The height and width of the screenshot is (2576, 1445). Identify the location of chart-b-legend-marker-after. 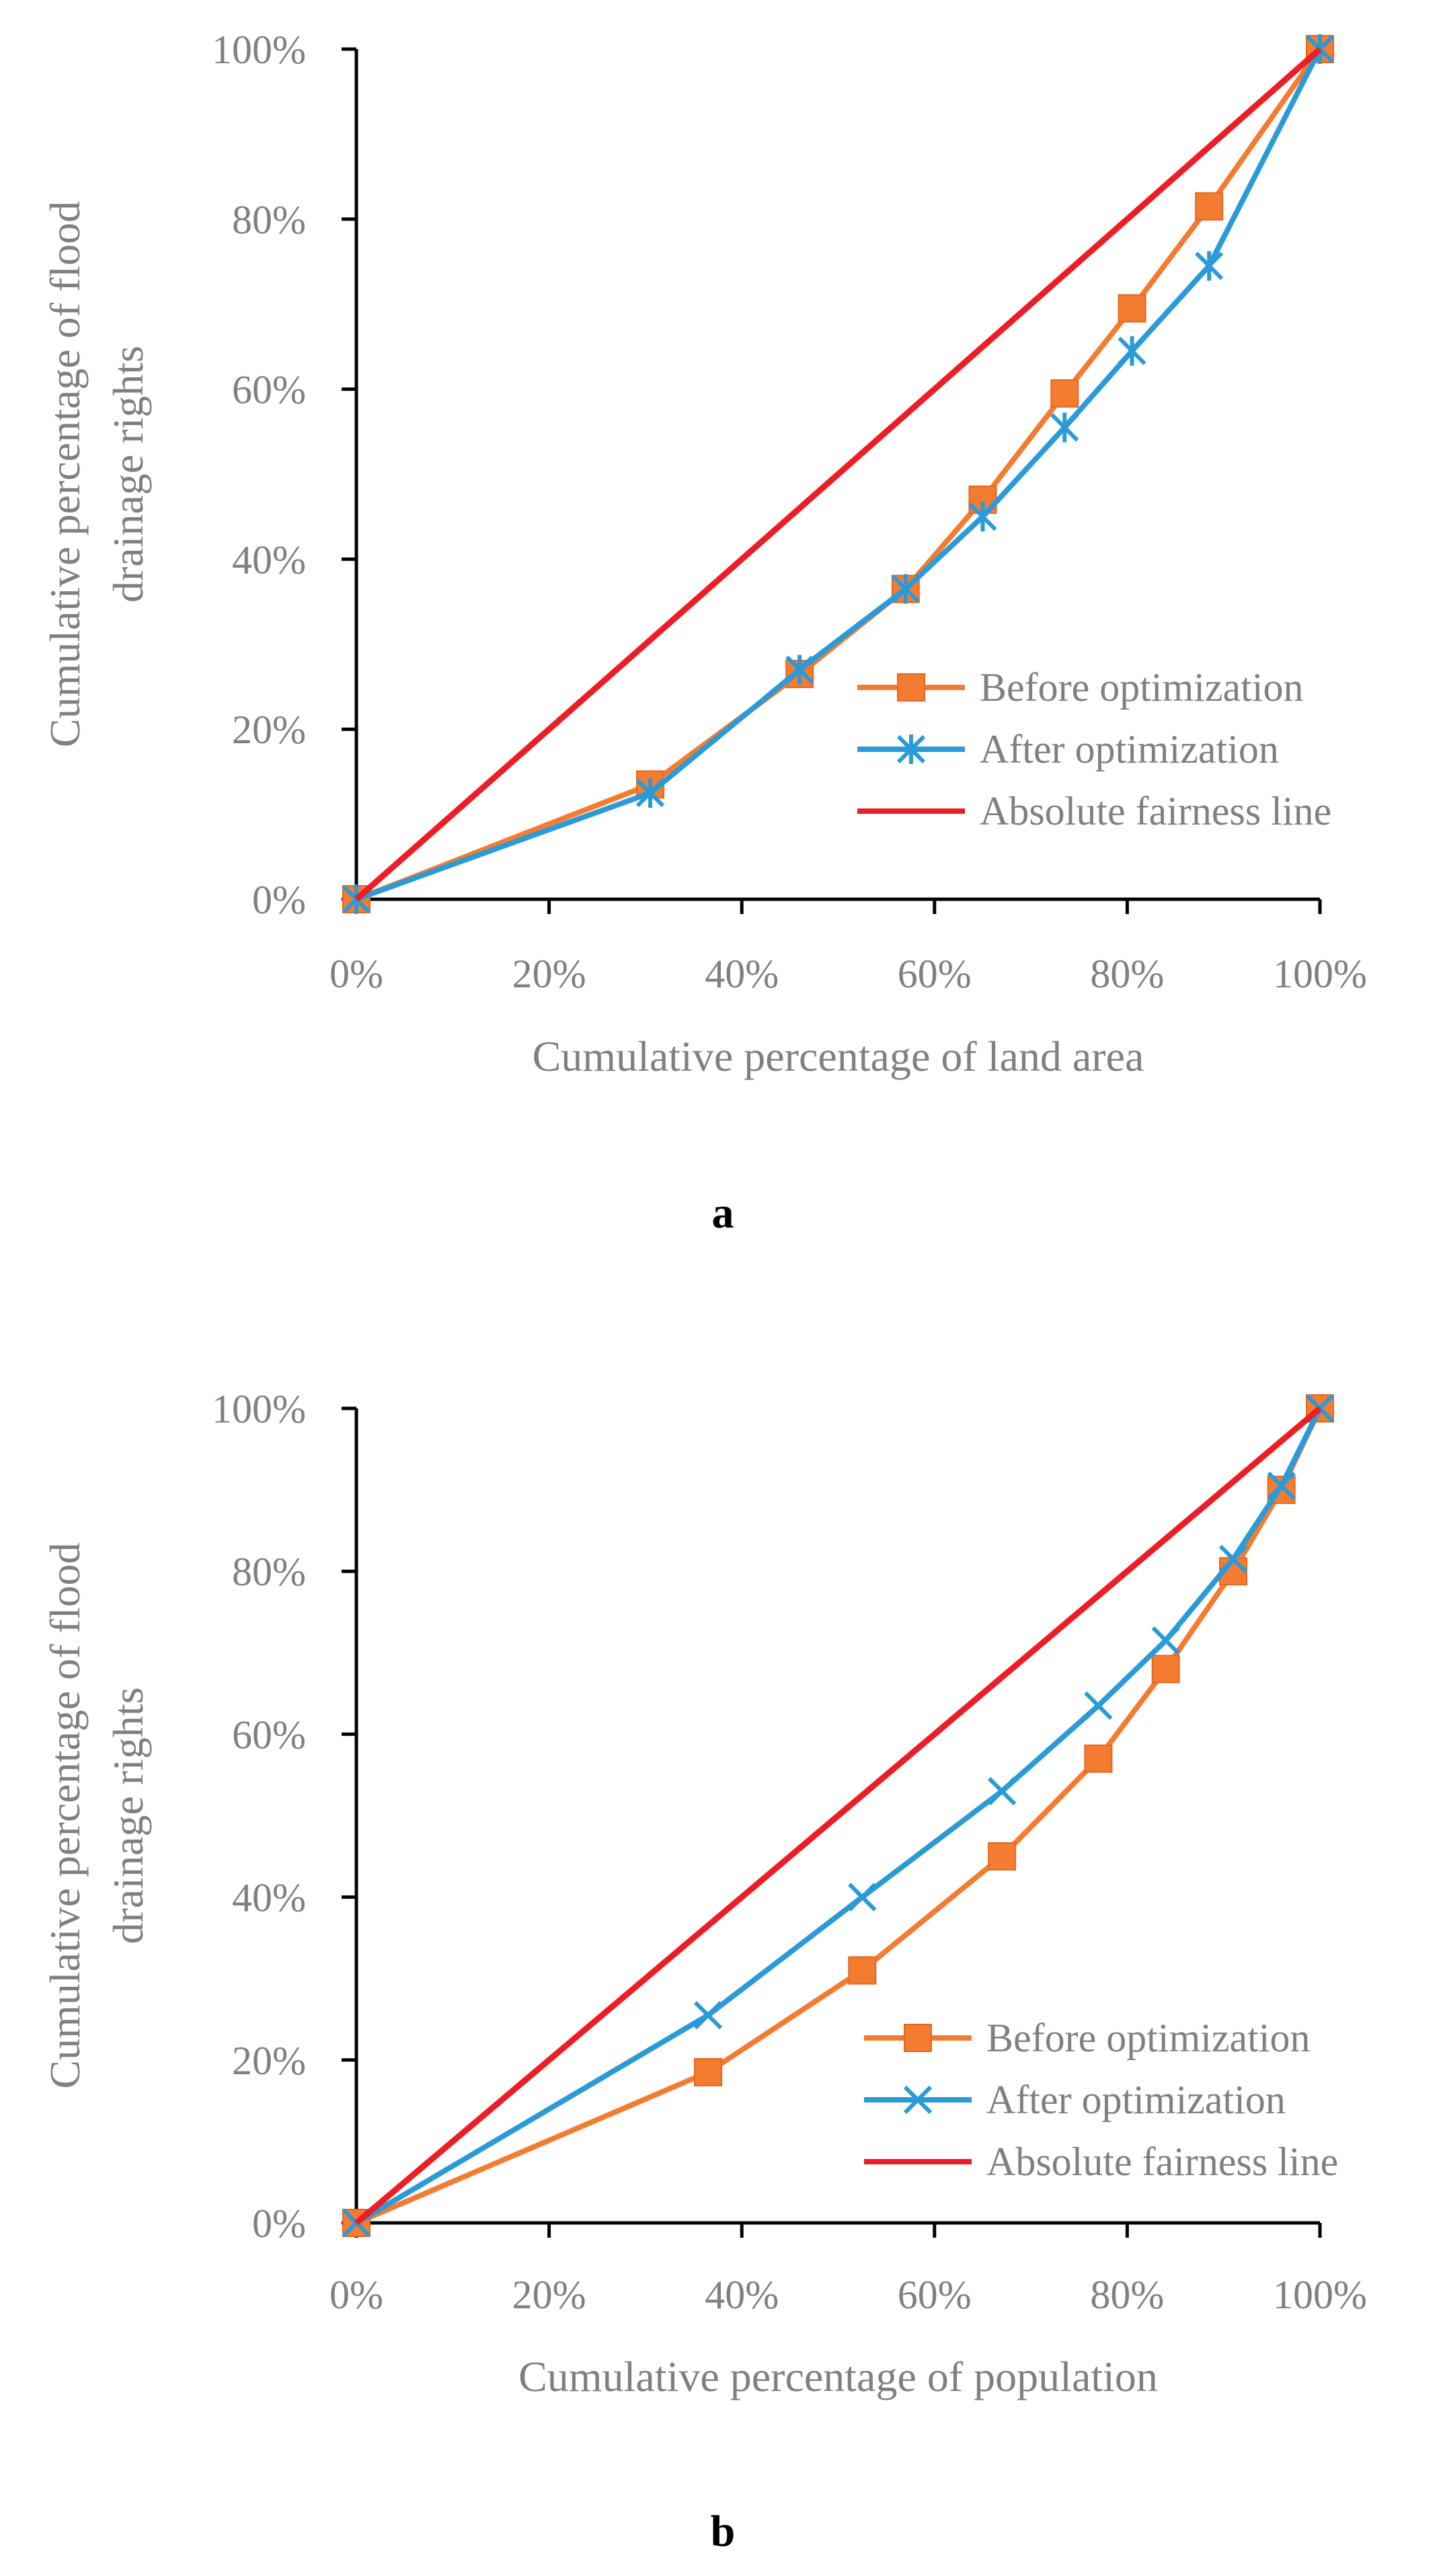
(918, 2100).